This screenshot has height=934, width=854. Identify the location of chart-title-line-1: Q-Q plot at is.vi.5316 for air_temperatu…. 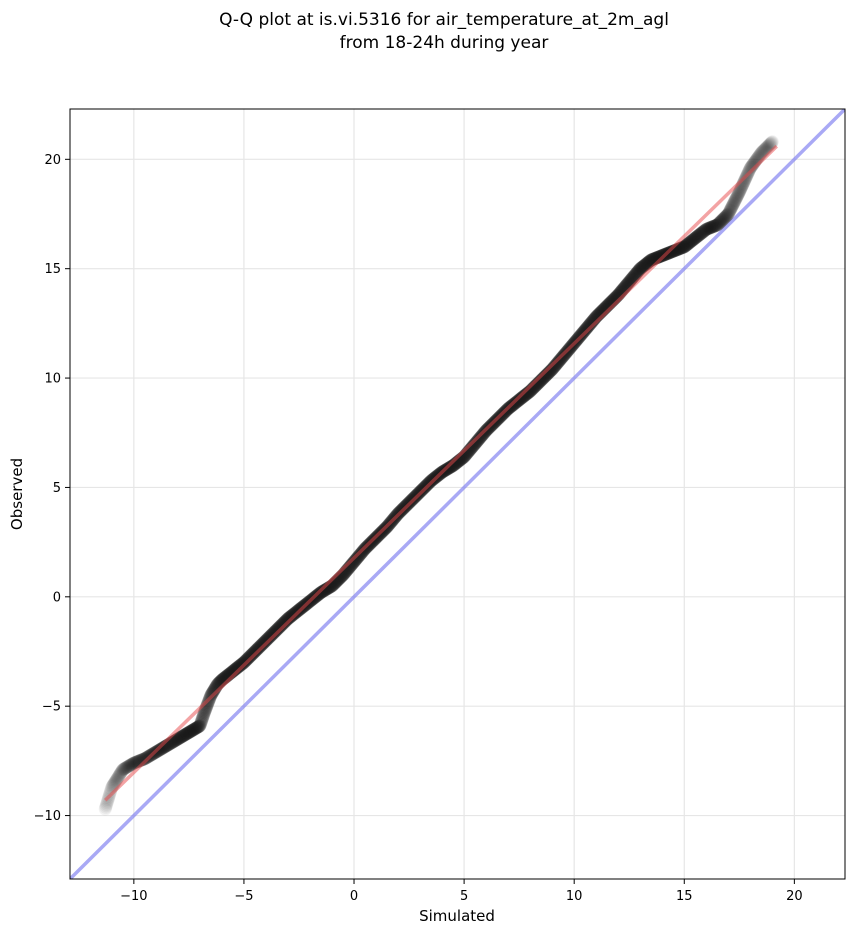
(444, 20).